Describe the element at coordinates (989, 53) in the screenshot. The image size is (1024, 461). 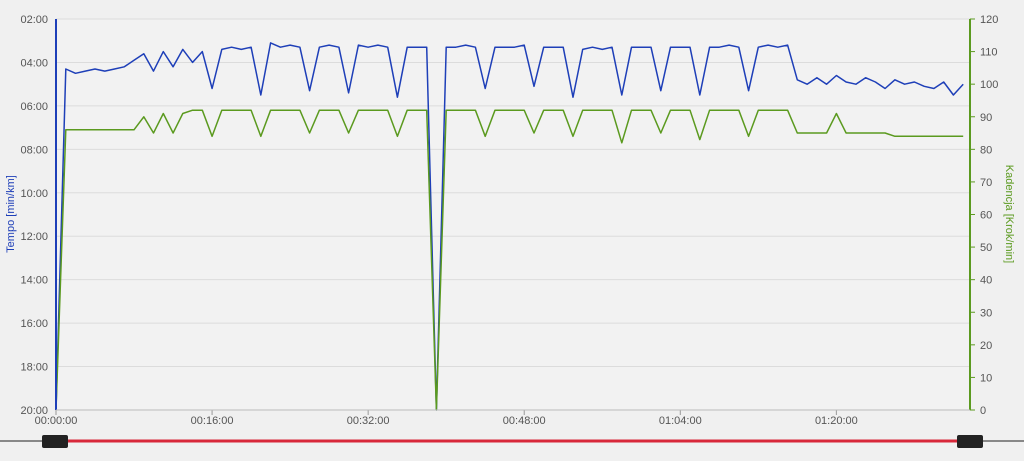
I see `y2-tick-label: 110` at that location.